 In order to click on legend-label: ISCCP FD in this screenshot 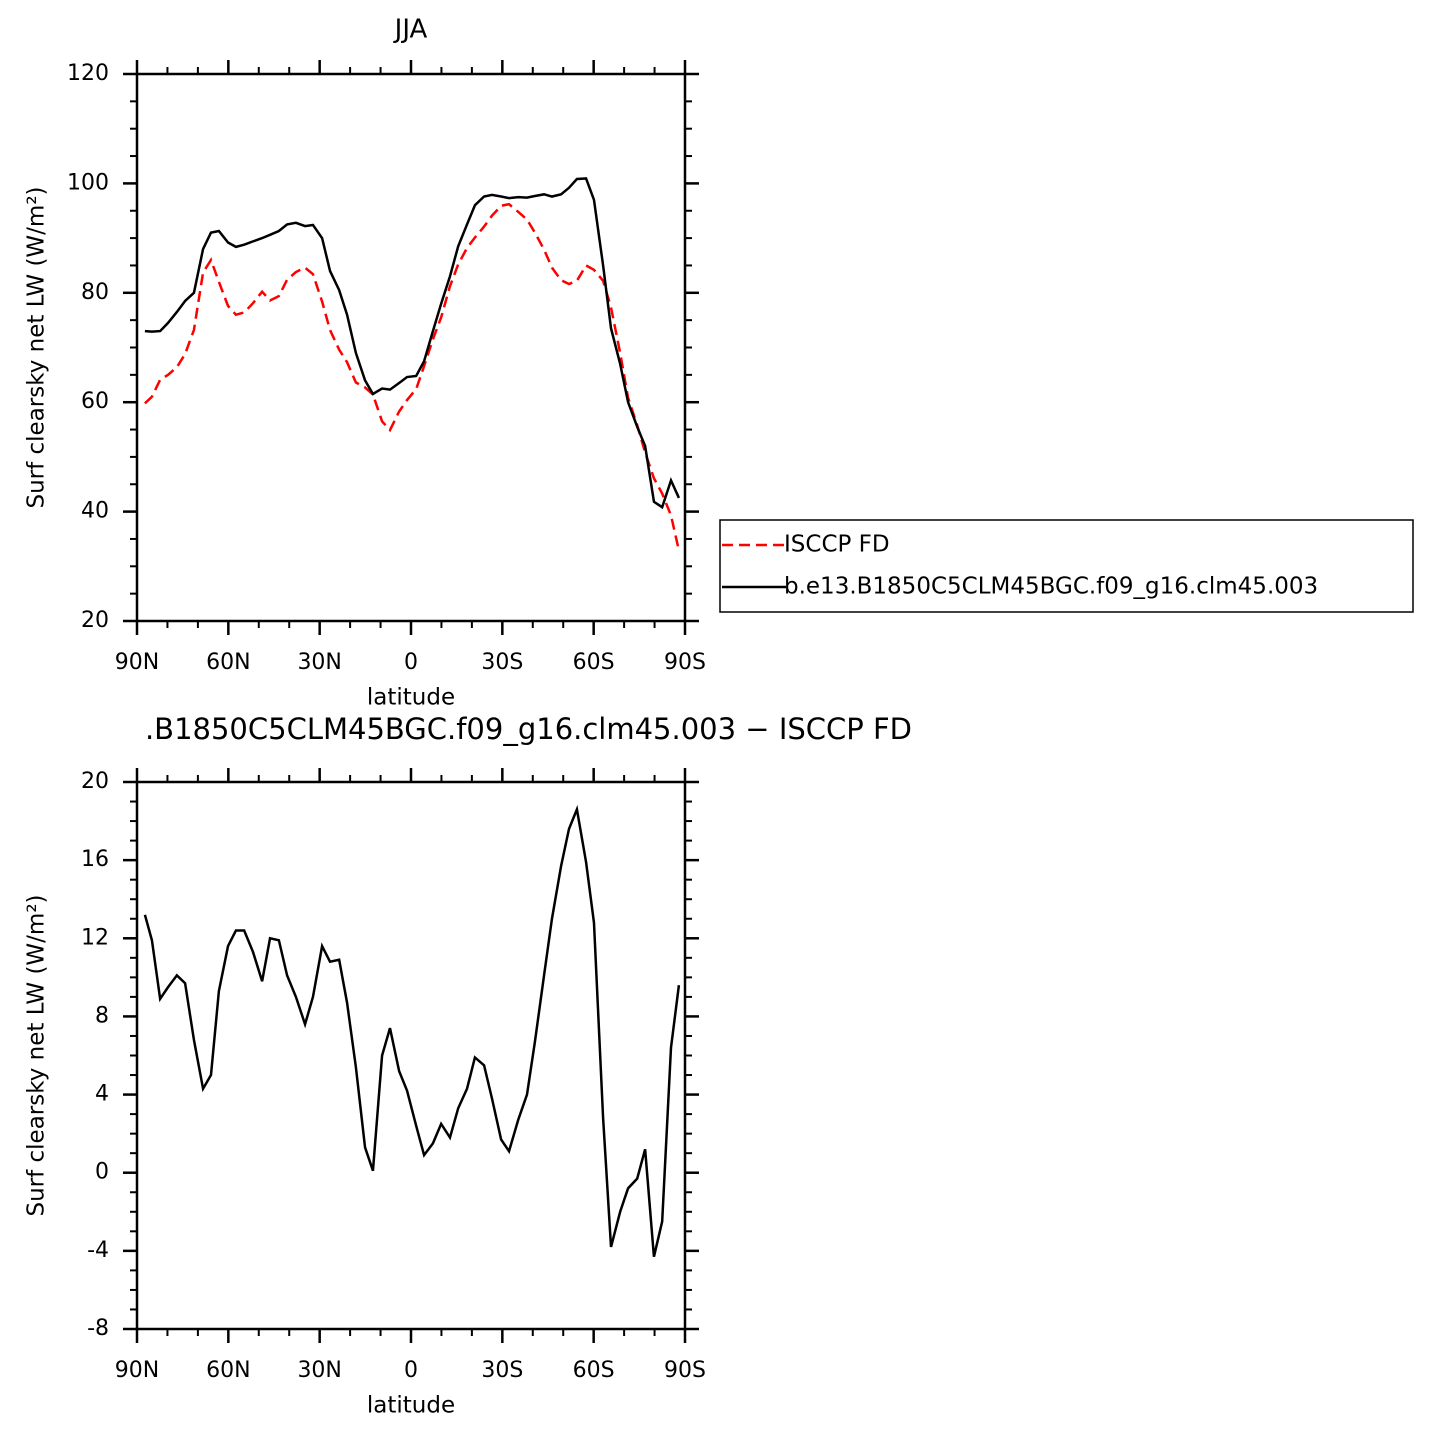, I will do `click(837, 545)`.